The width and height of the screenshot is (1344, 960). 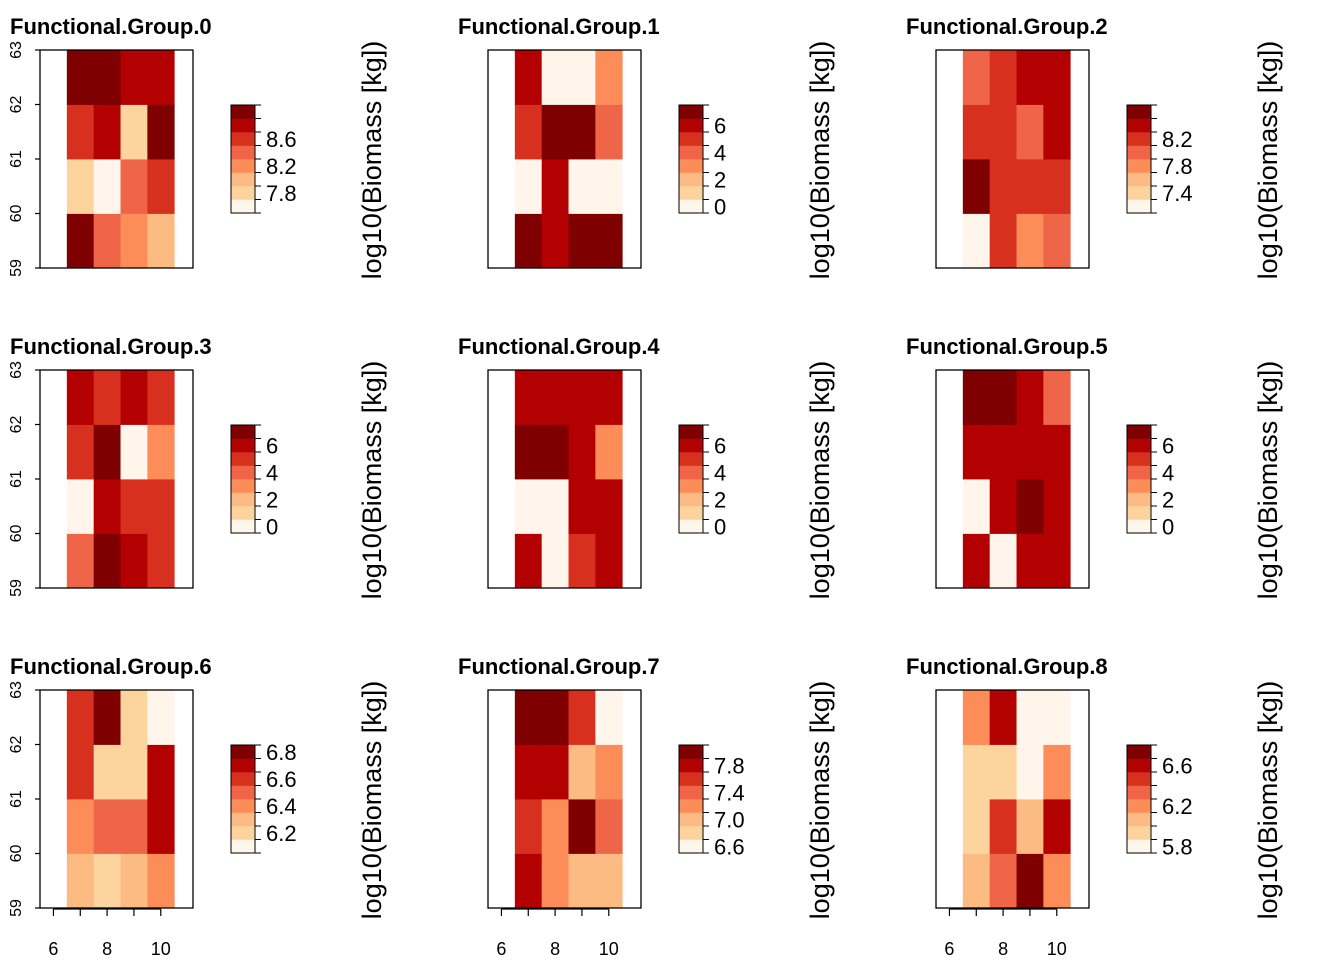 What do you see at coordinates (111, 26) in the screenshot?
I see `panel-title: Functional.Group.0` at bounding box center [111, 26].